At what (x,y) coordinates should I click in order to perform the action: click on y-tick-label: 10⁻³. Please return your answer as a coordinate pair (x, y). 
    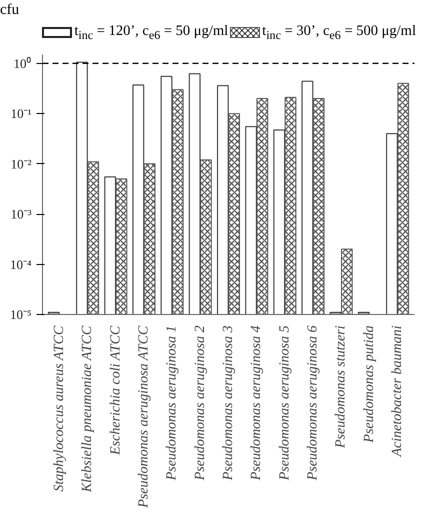
    Looking at the image, I should click on (21, 214).